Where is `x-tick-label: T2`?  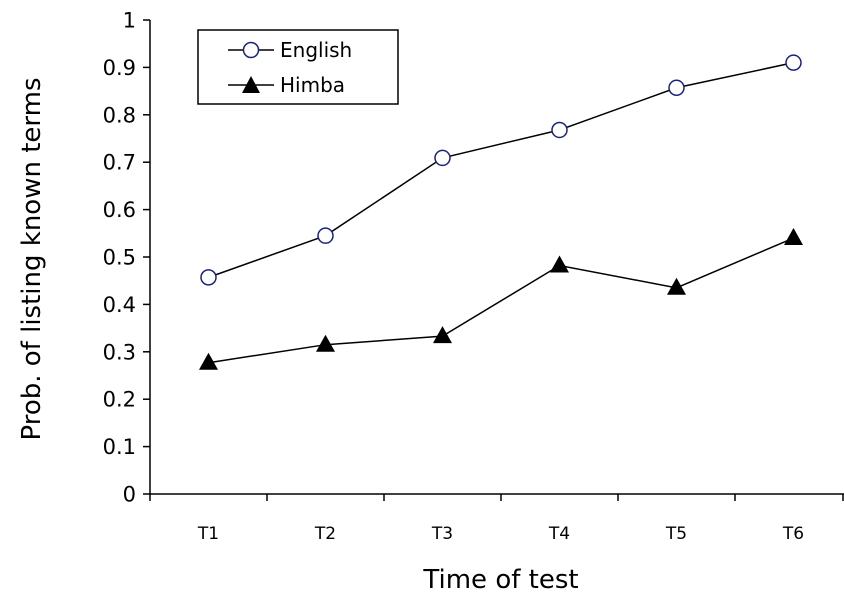 x-tick-label: T2 is located at coordinates (325, 534).